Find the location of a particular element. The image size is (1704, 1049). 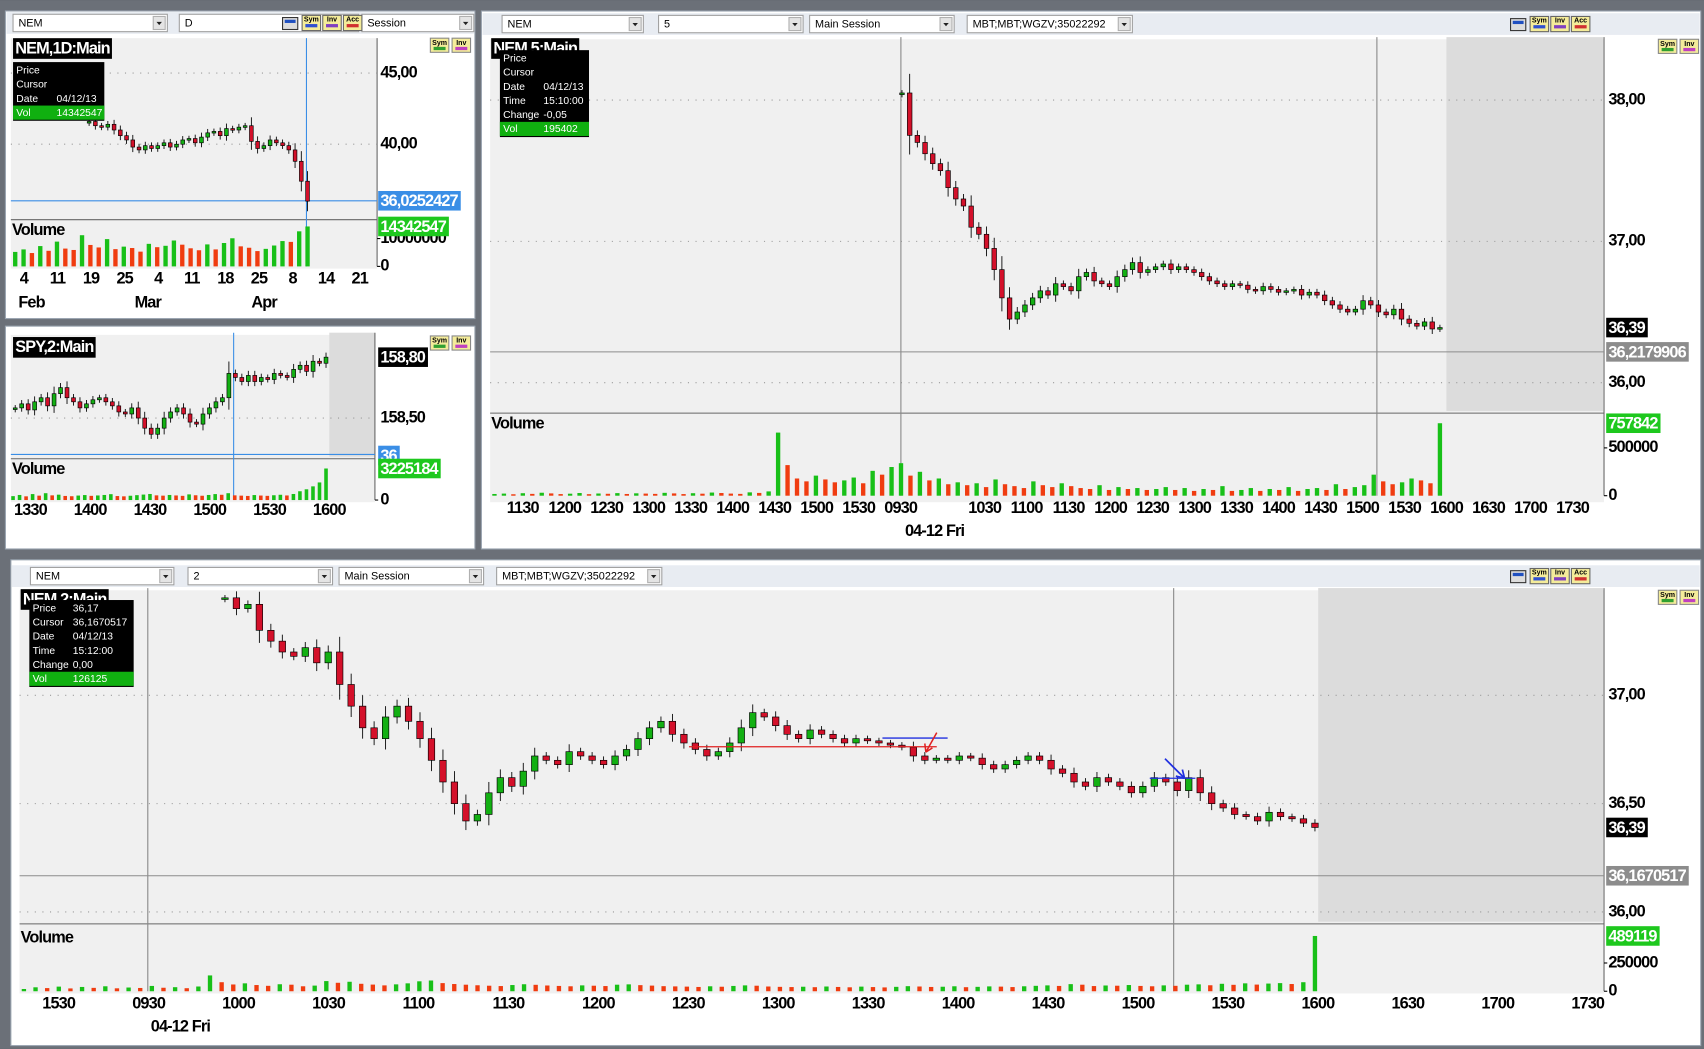

info-label: Price is located at coordinates (28, 71).